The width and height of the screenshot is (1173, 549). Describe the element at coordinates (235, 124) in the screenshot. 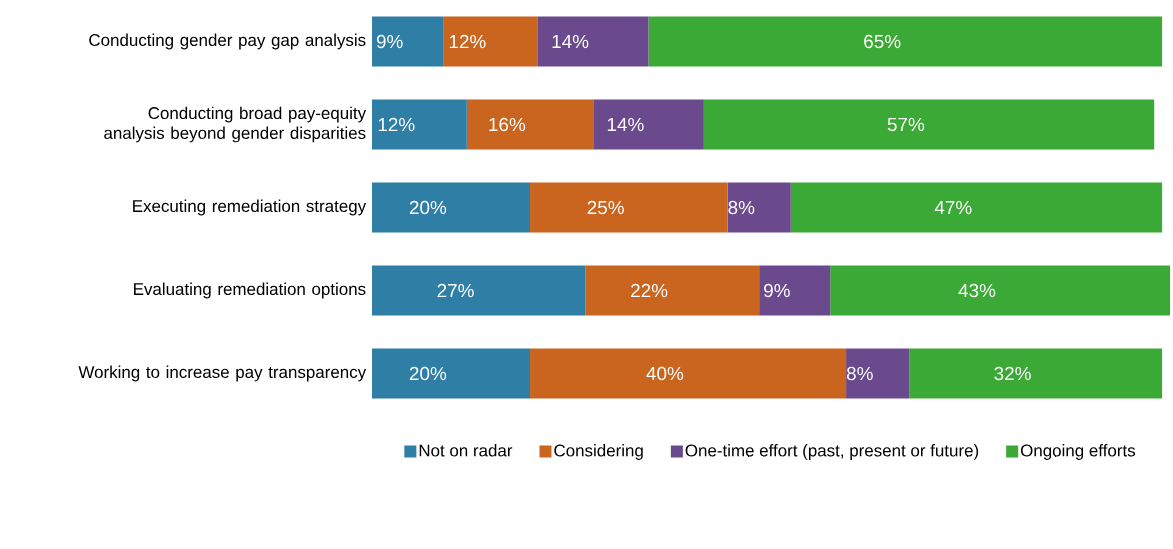

I see `y-tick-label: Conducting broad pay-equity analysis beyond gender disparities` at that location.